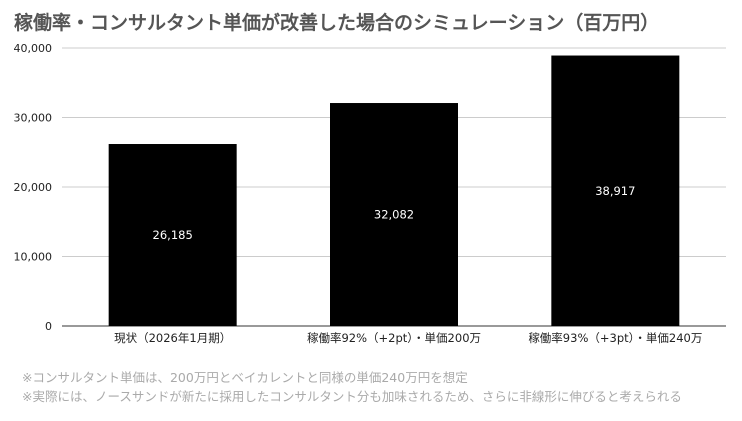 Image resolution: width=742 pixels, height=421 pixels. I want to click on category-label-0: 現状（2026年1月期）, so click(172, 338).